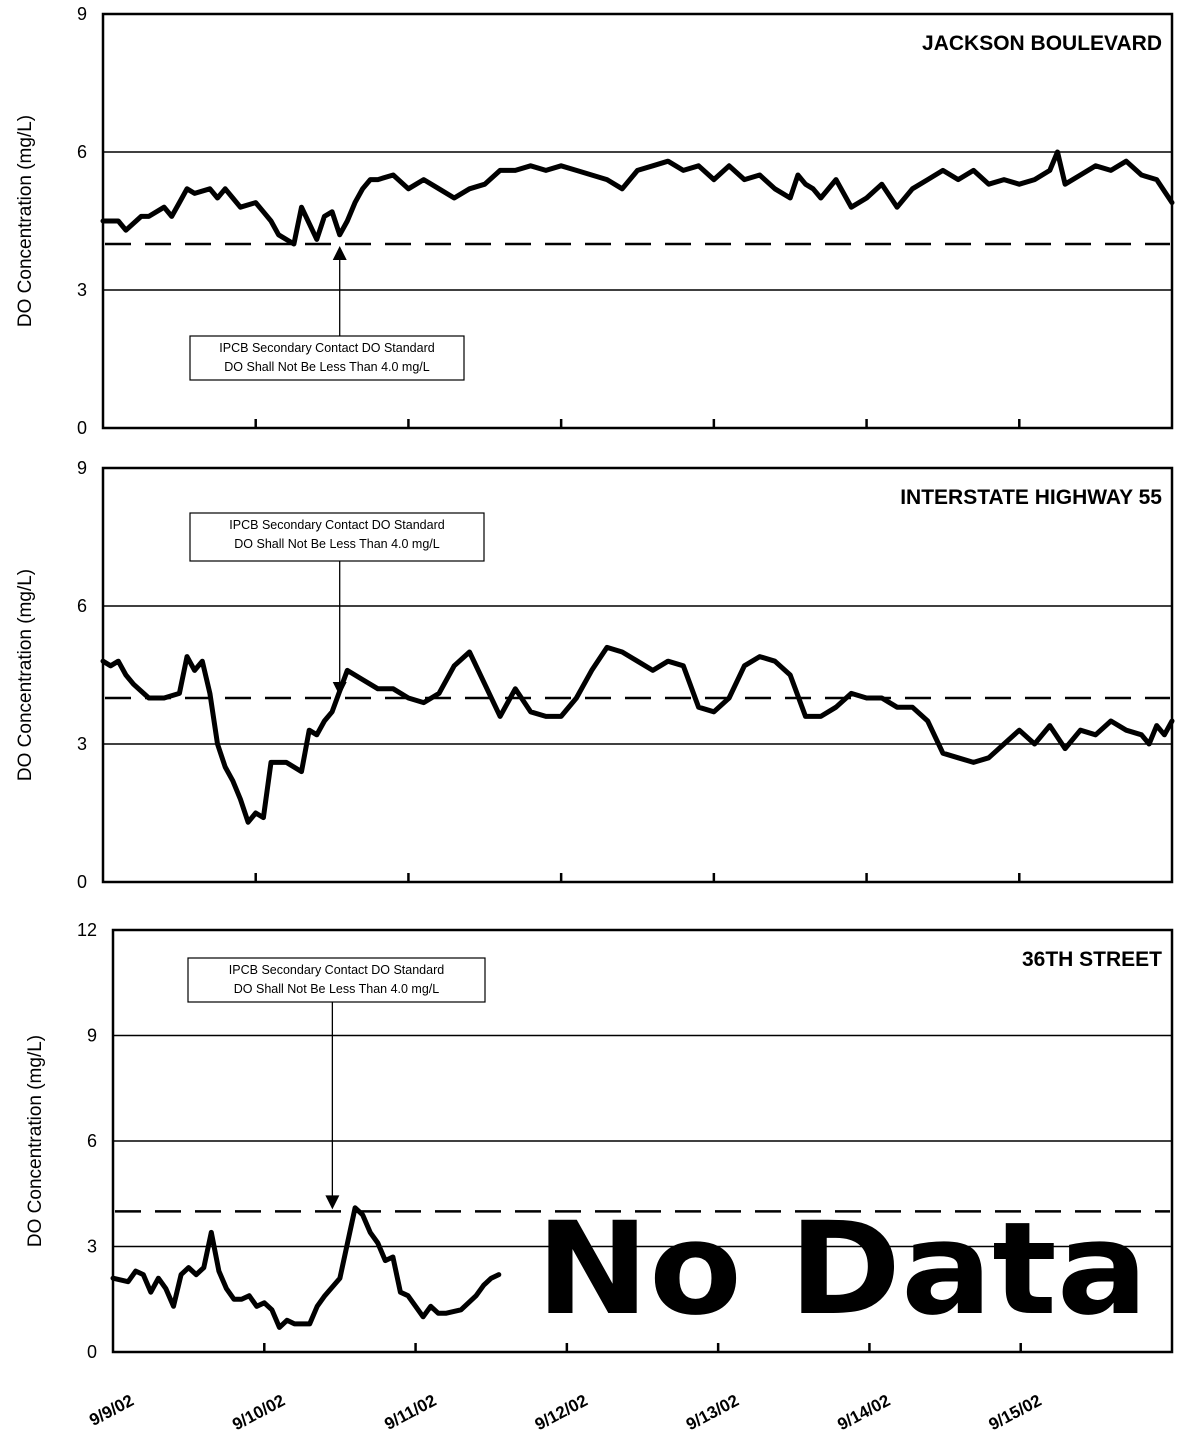 This screenshot has width=1181, height=1437. What do you see at coordinates (1042, 43) in the screenshot?
I see `station-title: JACKSON BOULEVARD` at bounding box center [1042, 43].